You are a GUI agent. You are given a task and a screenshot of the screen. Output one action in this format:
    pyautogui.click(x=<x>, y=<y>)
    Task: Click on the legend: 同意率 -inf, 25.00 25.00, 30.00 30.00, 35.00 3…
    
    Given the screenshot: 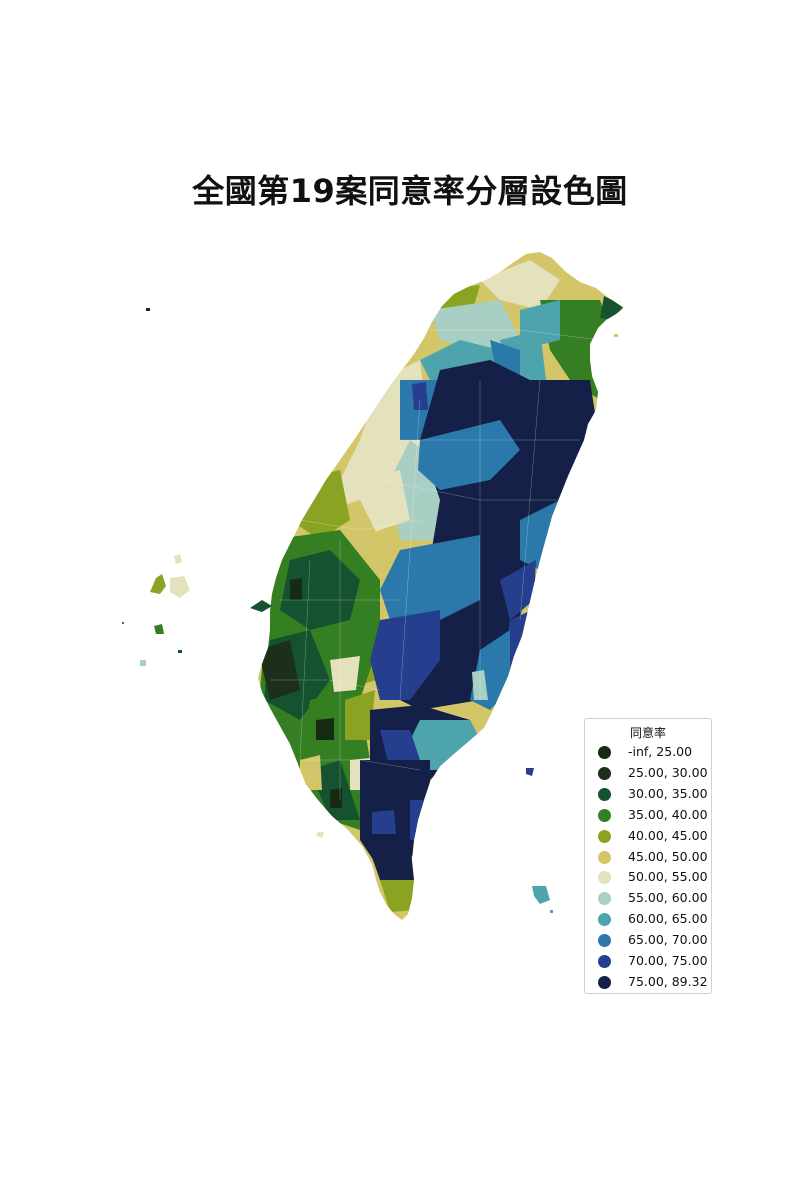 What is the action you would take?
    pyautogui.click(x=648, y=856)
    